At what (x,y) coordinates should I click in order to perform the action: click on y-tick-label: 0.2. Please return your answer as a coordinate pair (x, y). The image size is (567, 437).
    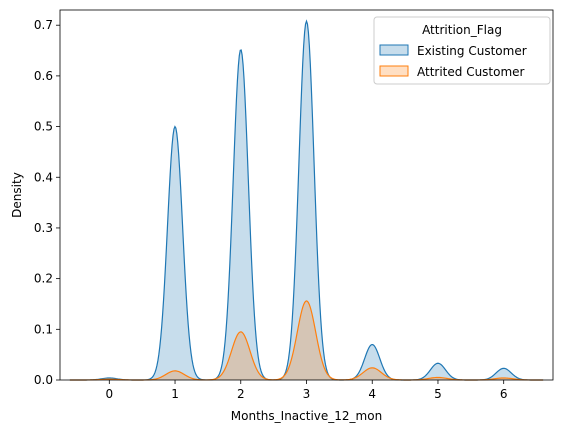
    Looking at the image, I should click on (43, 279).